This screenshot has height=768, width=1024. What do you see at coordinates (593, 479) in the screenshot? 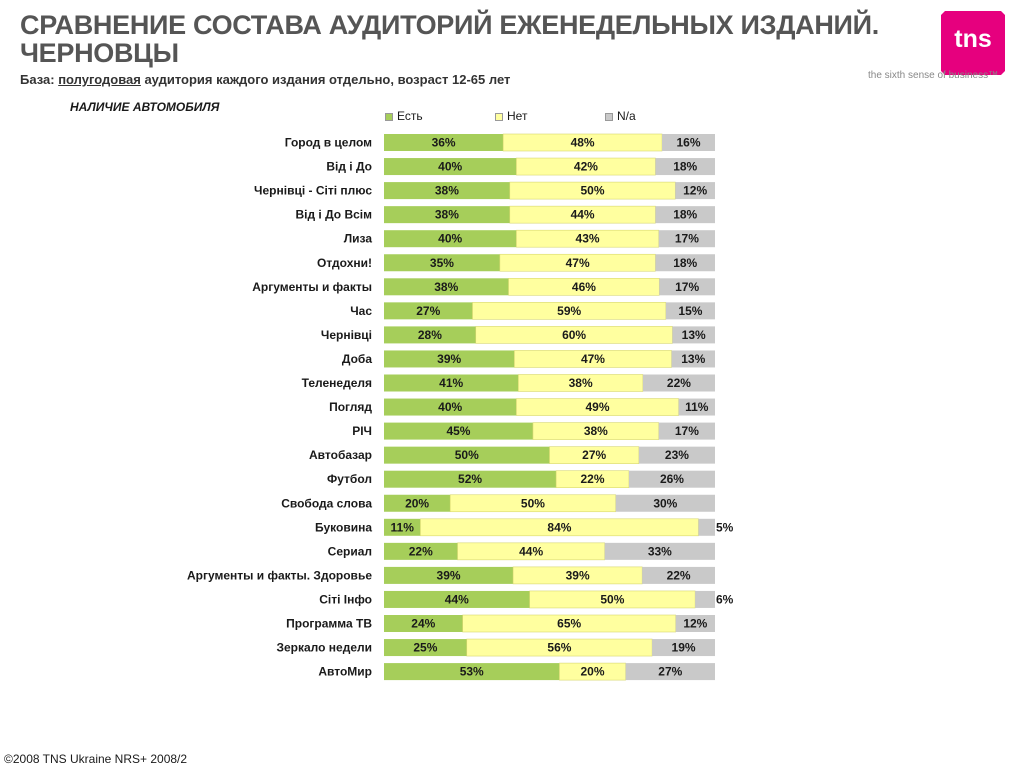
I see `data-label-no: 22%` at bounding box center [593, 479].